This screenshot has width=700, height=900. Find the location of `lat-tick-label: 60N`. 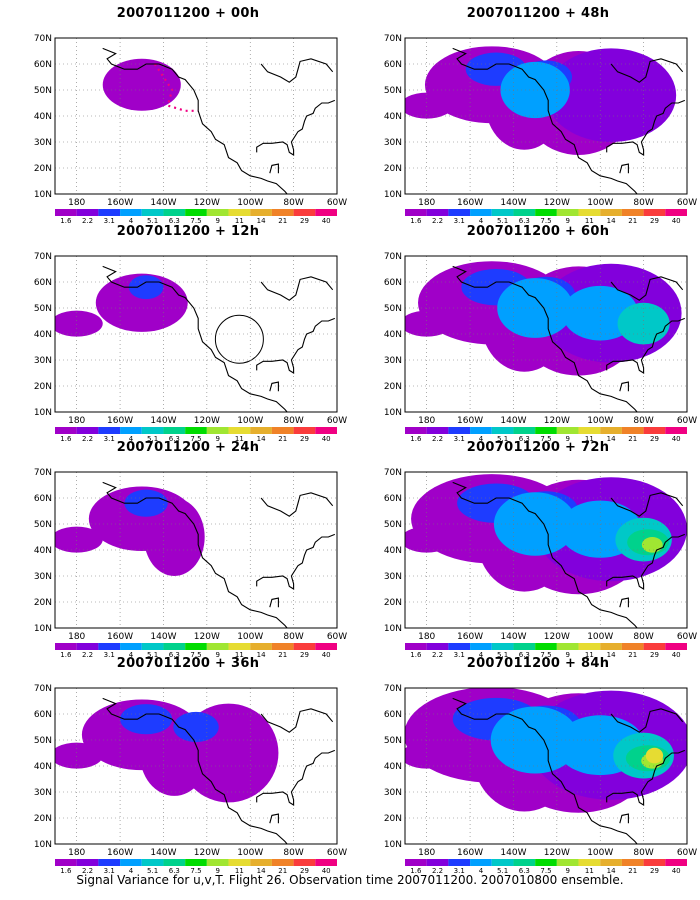

lat-tick-label: 60N is located at coordinates (393, 283).